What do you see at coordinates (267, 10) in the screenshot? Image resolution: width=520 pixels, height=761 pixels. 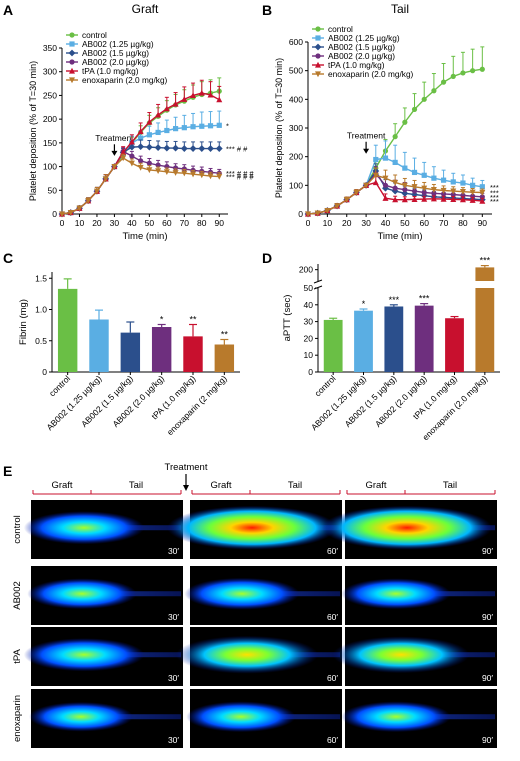 I see `panel-letter-b: B` at bounding box center [267, 10].